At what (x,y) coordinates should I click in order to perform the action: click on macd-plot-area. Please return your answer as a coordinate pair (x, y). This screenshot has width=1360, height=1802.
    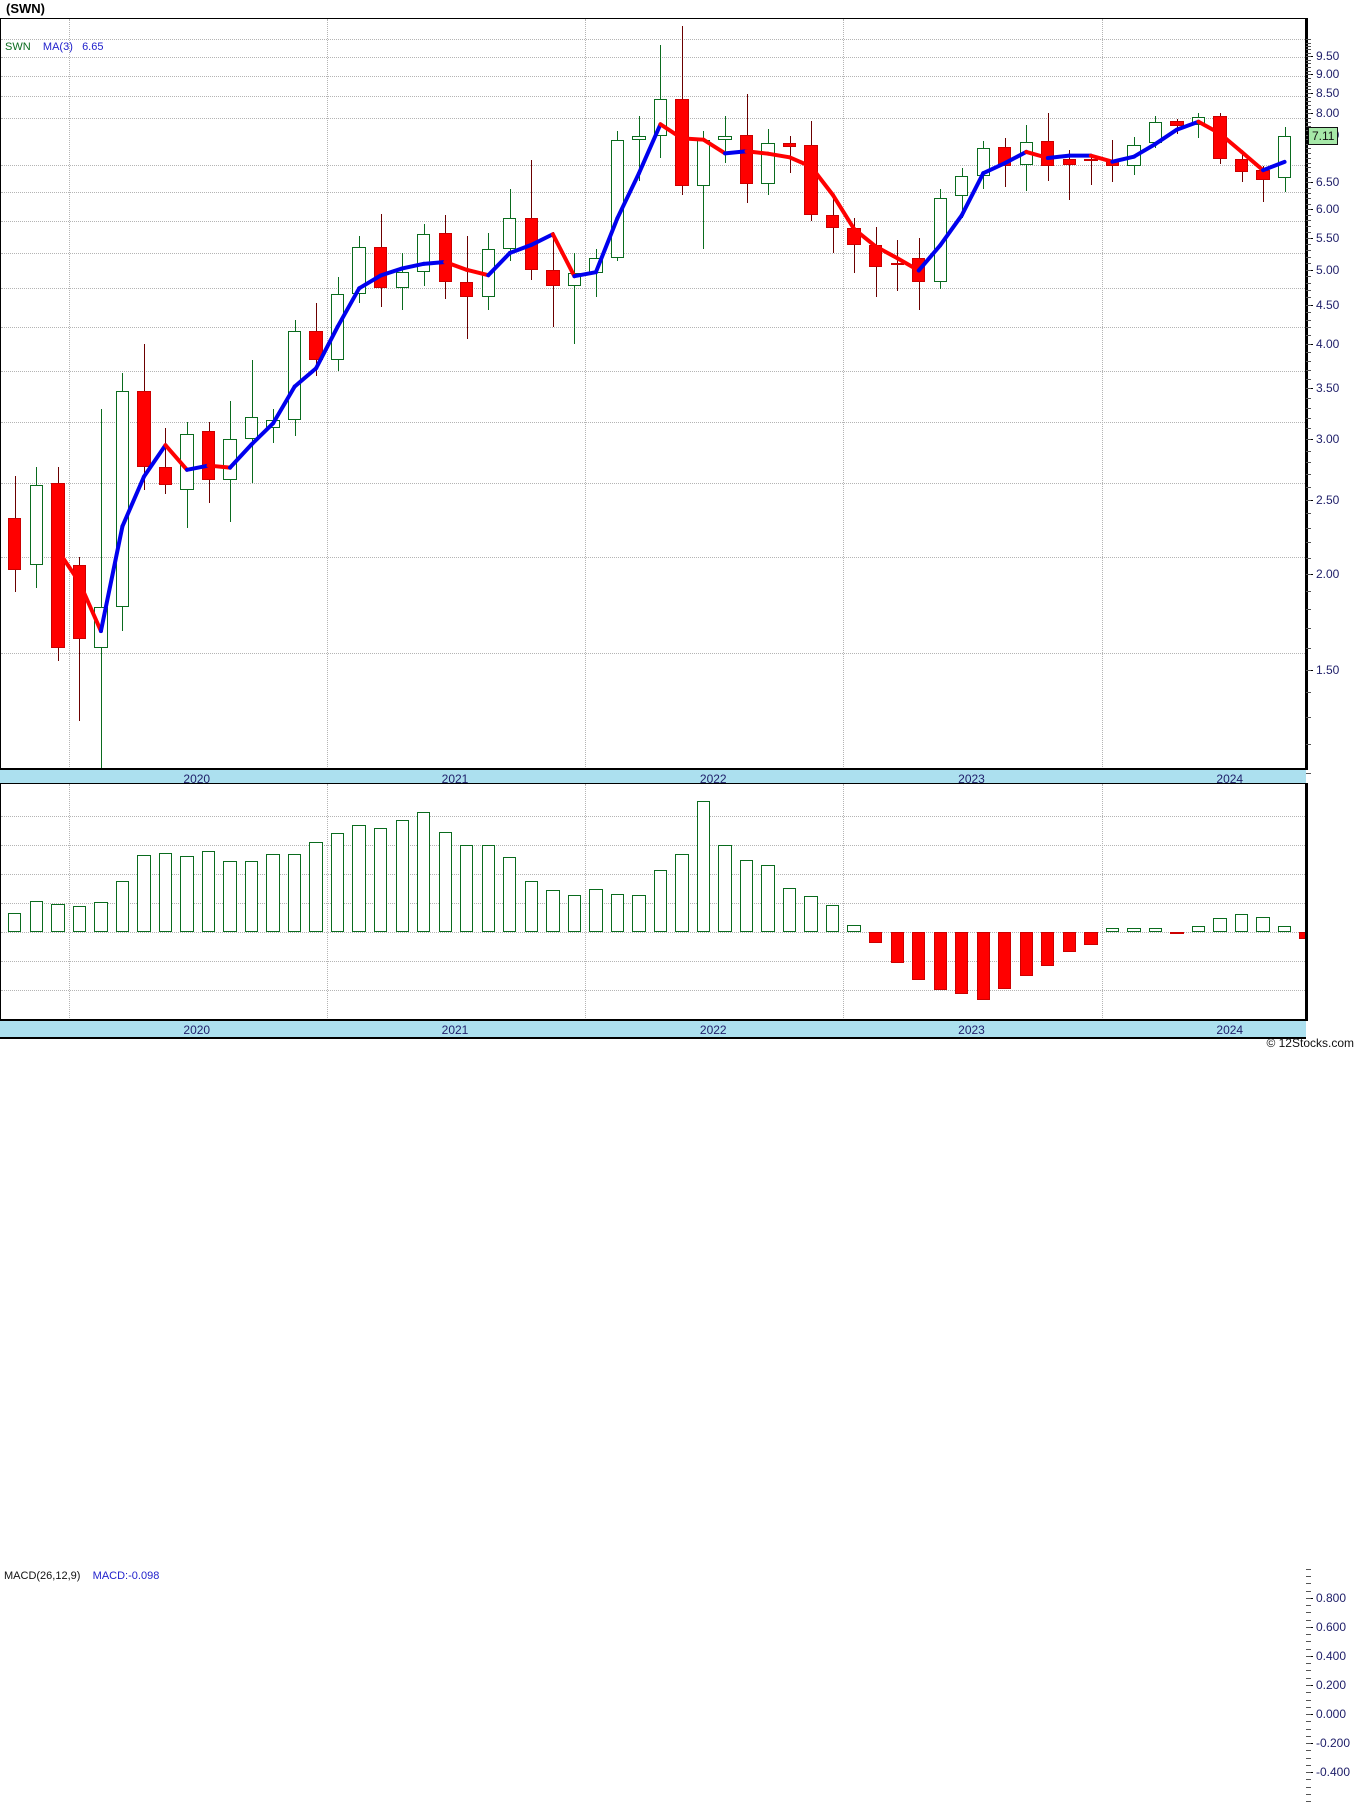
    Looking at the image, I should click on (653, 902).